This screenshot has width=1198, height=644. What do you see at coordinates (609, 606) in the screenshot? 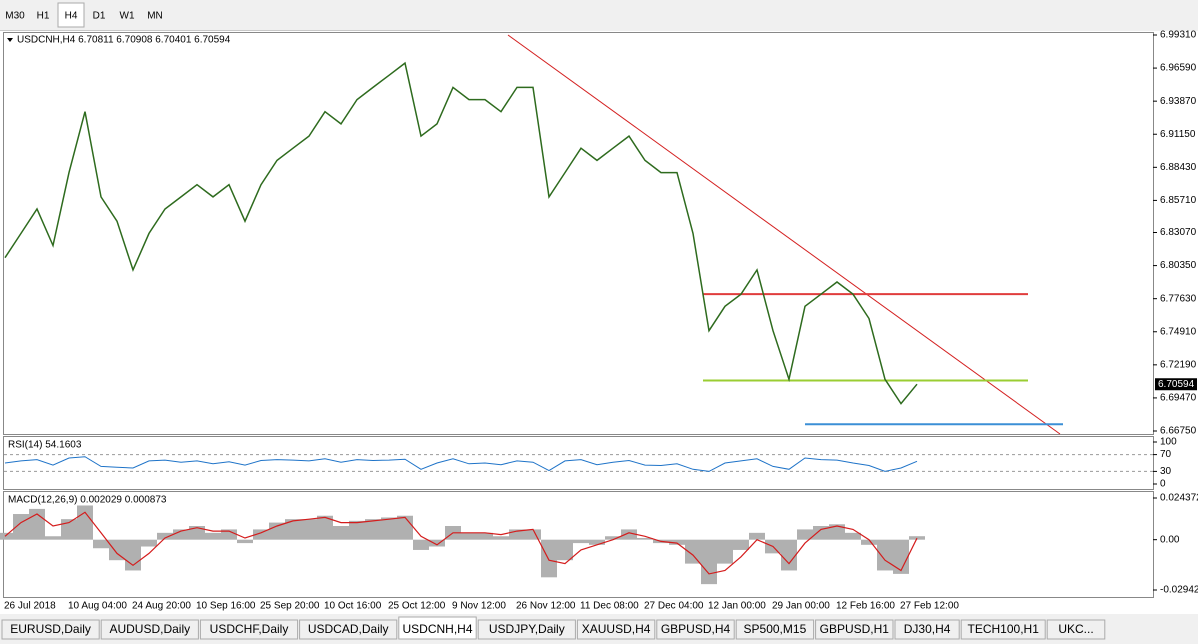
I see `x-tick-label: 11 Dec 08:00` at bounding box center [609, 606].